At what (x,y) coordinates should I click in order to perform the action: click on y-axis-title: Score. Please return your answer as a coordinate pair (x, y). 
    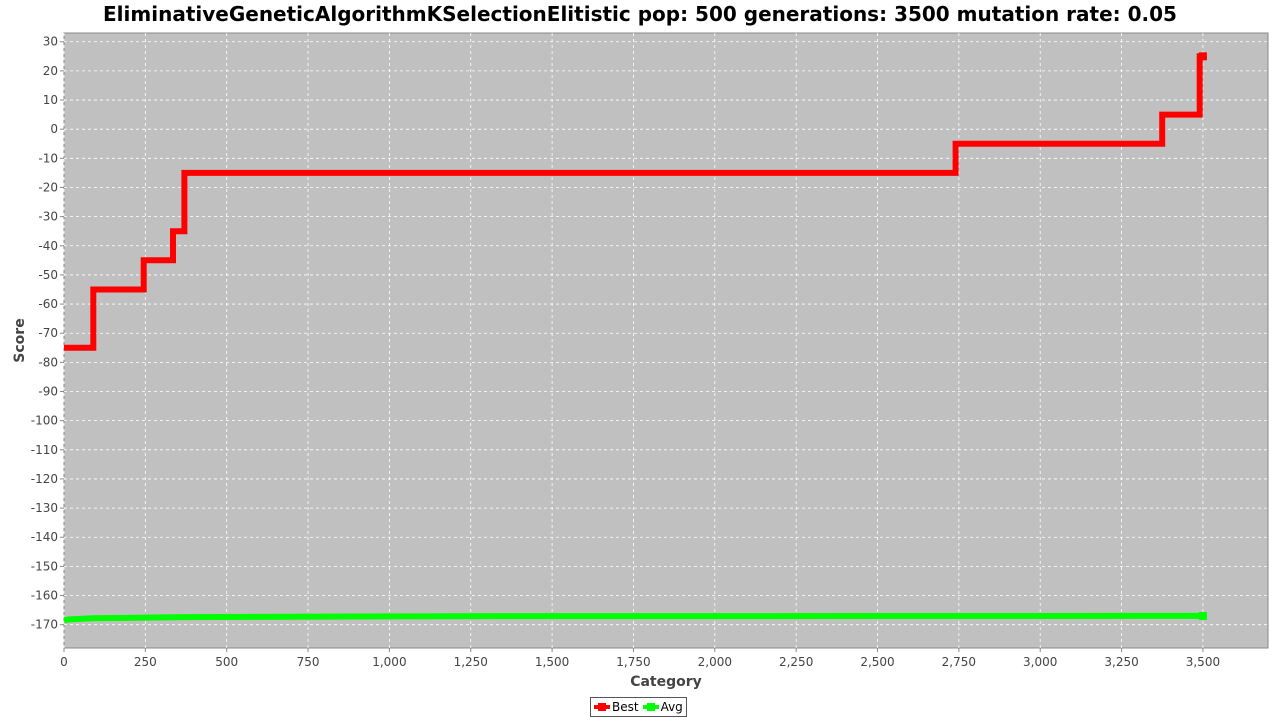
    Looking at the image, I should click on (20, 340).